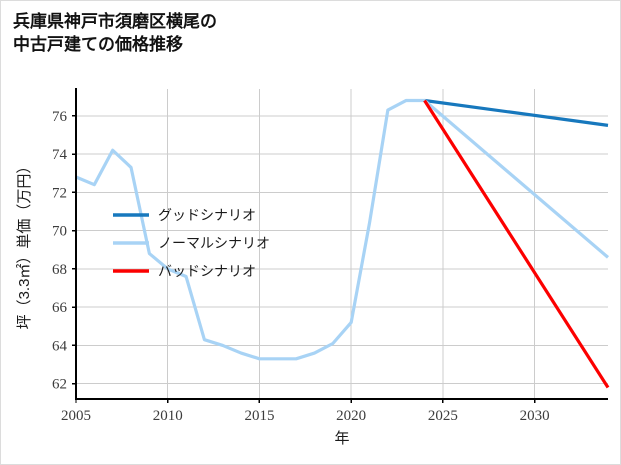  Describe the element at coordinates (168, 416) in the screenshot. I see `x-tick-label: 2010` at that location.